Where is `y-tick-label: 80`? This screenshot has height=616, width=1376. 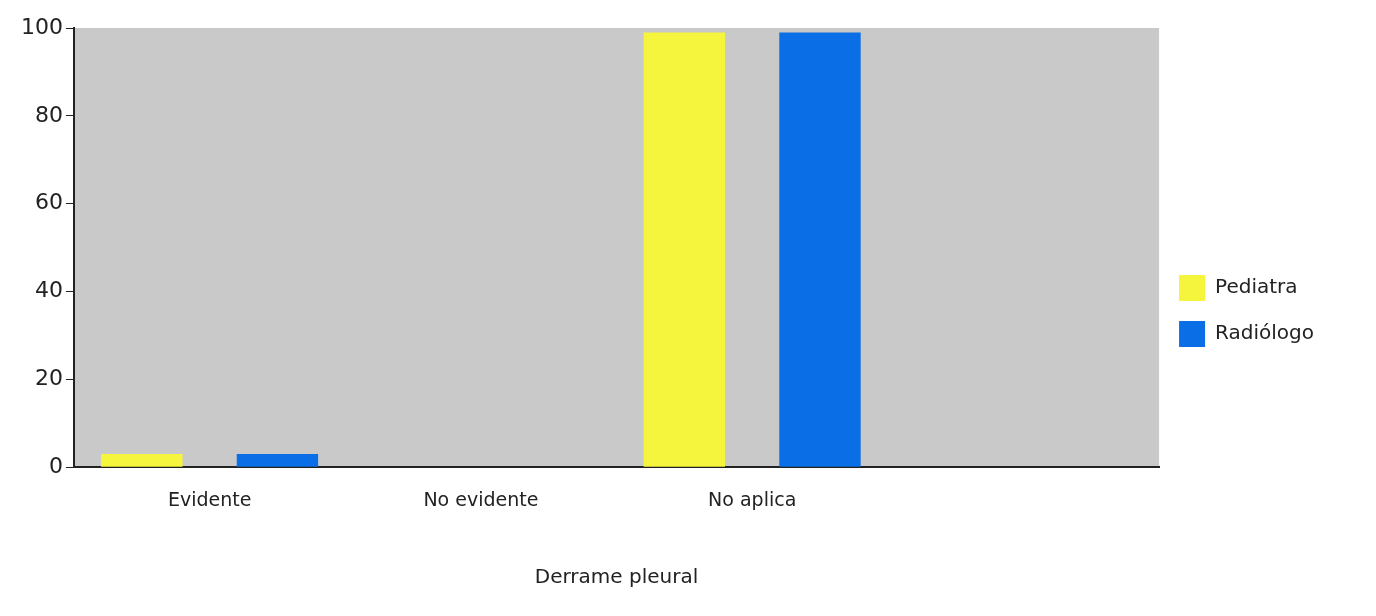
y-tick-label: 80 is located at coordinates (48, 114).